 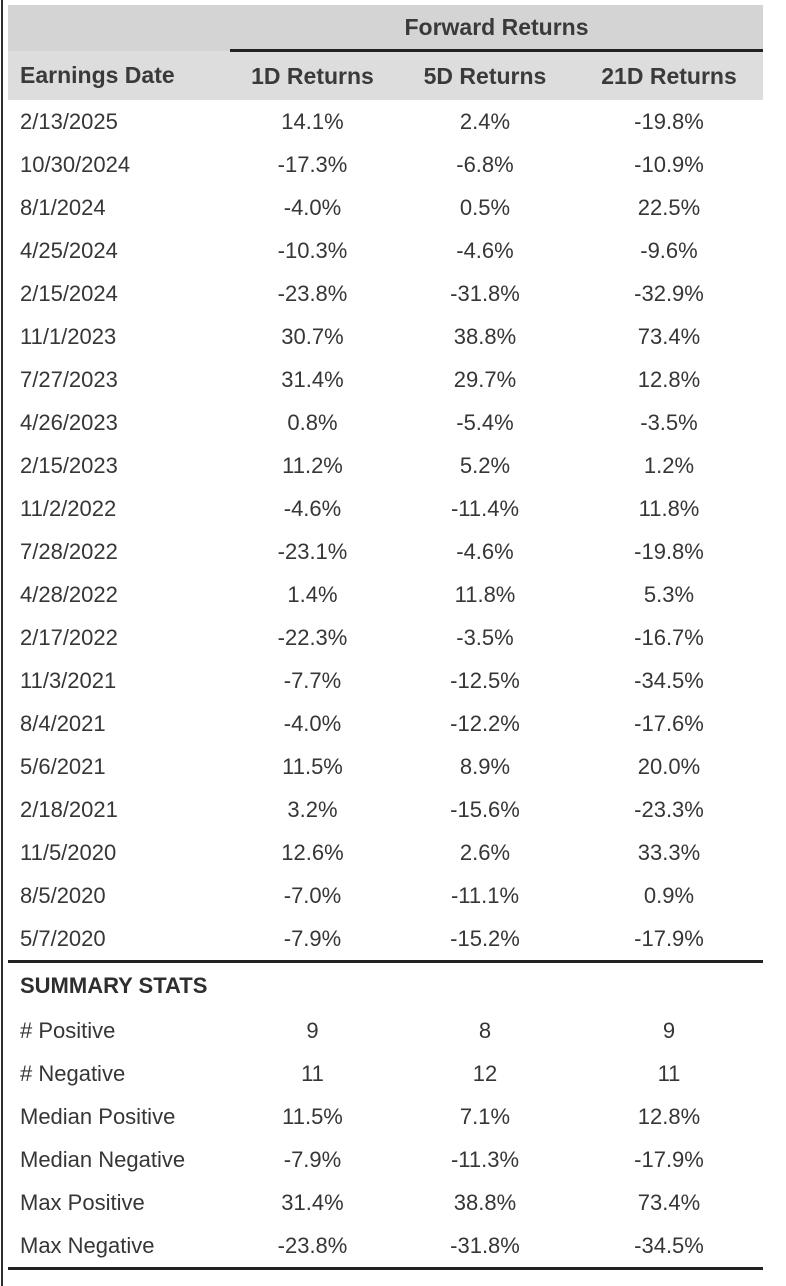 What do you see at coordinates (312, 895) in the screenshot?
I see `value-cell: -7.0%` at bounding box center [312, 895].